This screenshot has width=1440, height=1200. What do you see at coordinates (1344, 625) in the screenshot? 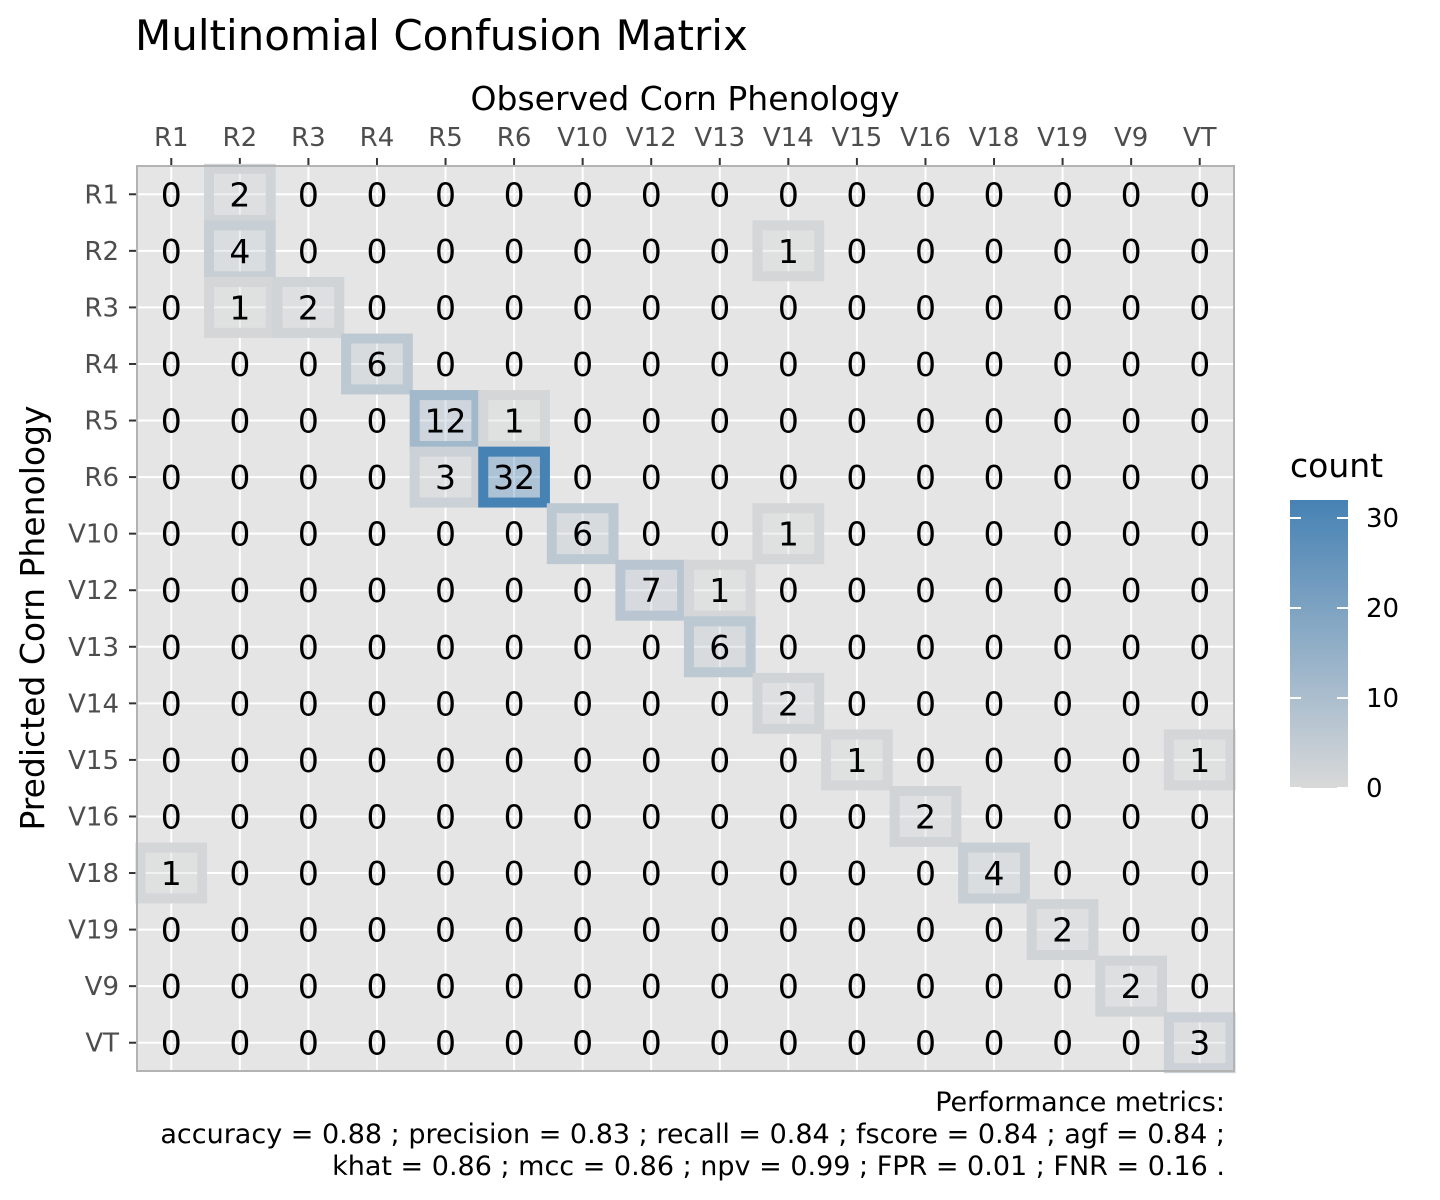
I see `color-legend: count 0 10 20 30` at bounding box center [1344, 625].